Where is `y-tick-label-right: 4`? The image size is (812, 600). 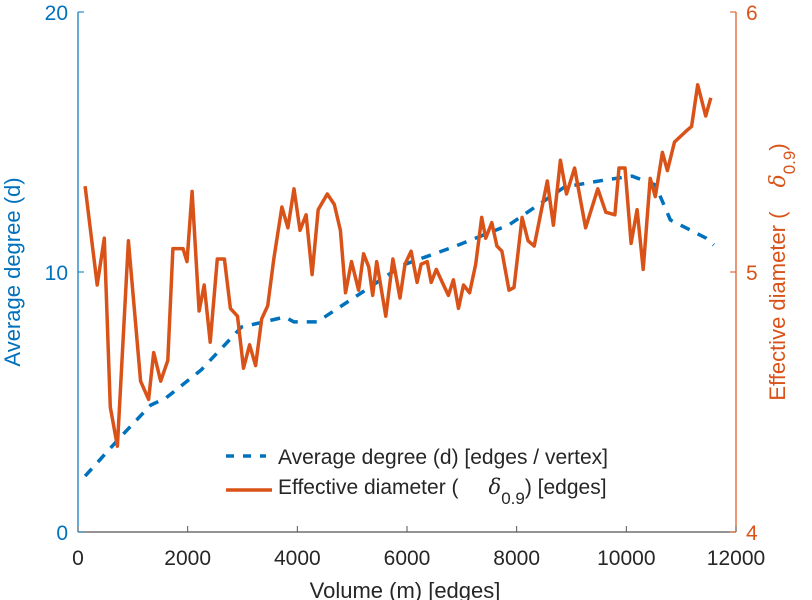
y-tick-label-right: 4 is located at coordinates (752, 533).